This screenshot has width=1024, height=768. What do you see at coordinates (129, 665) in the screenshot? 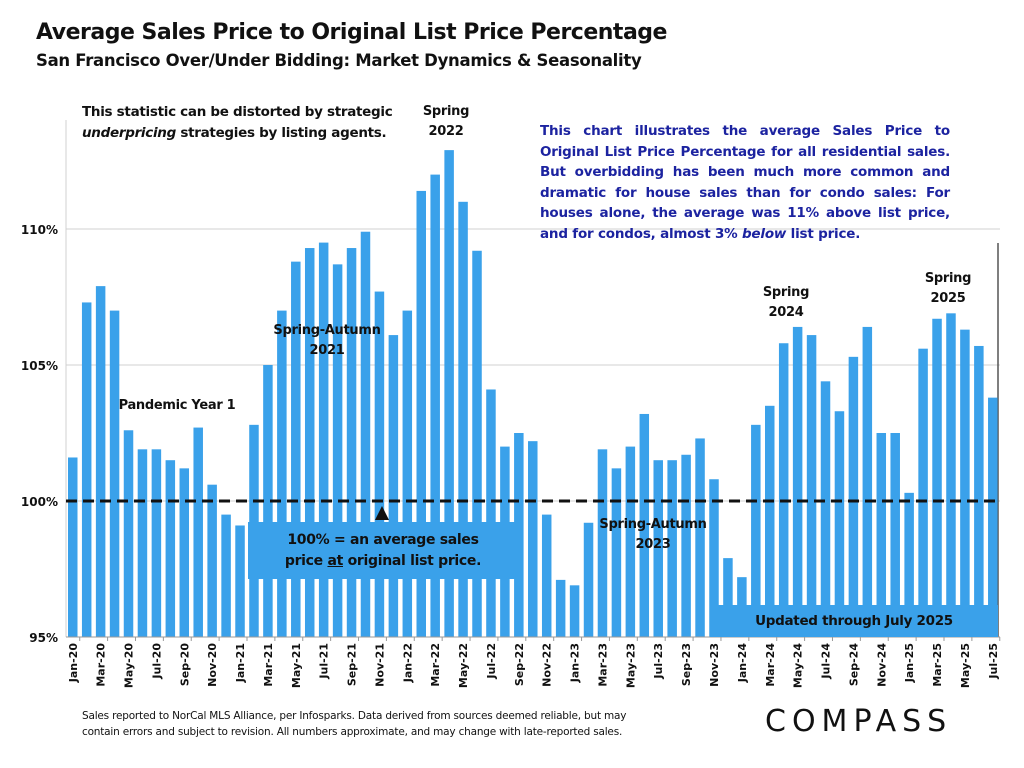
I see `x-tick-label: May-20` at bounding box center [129, 665].